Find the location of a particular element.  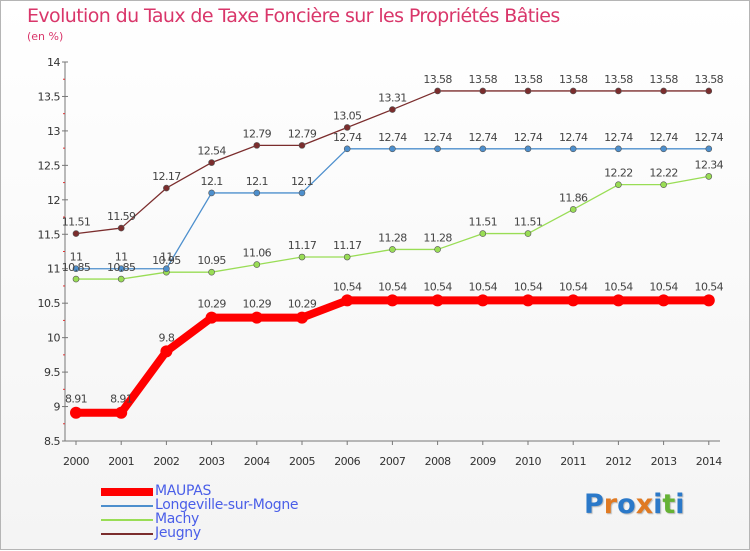

data-label: 8.91 is located at coordinates (121, 399).